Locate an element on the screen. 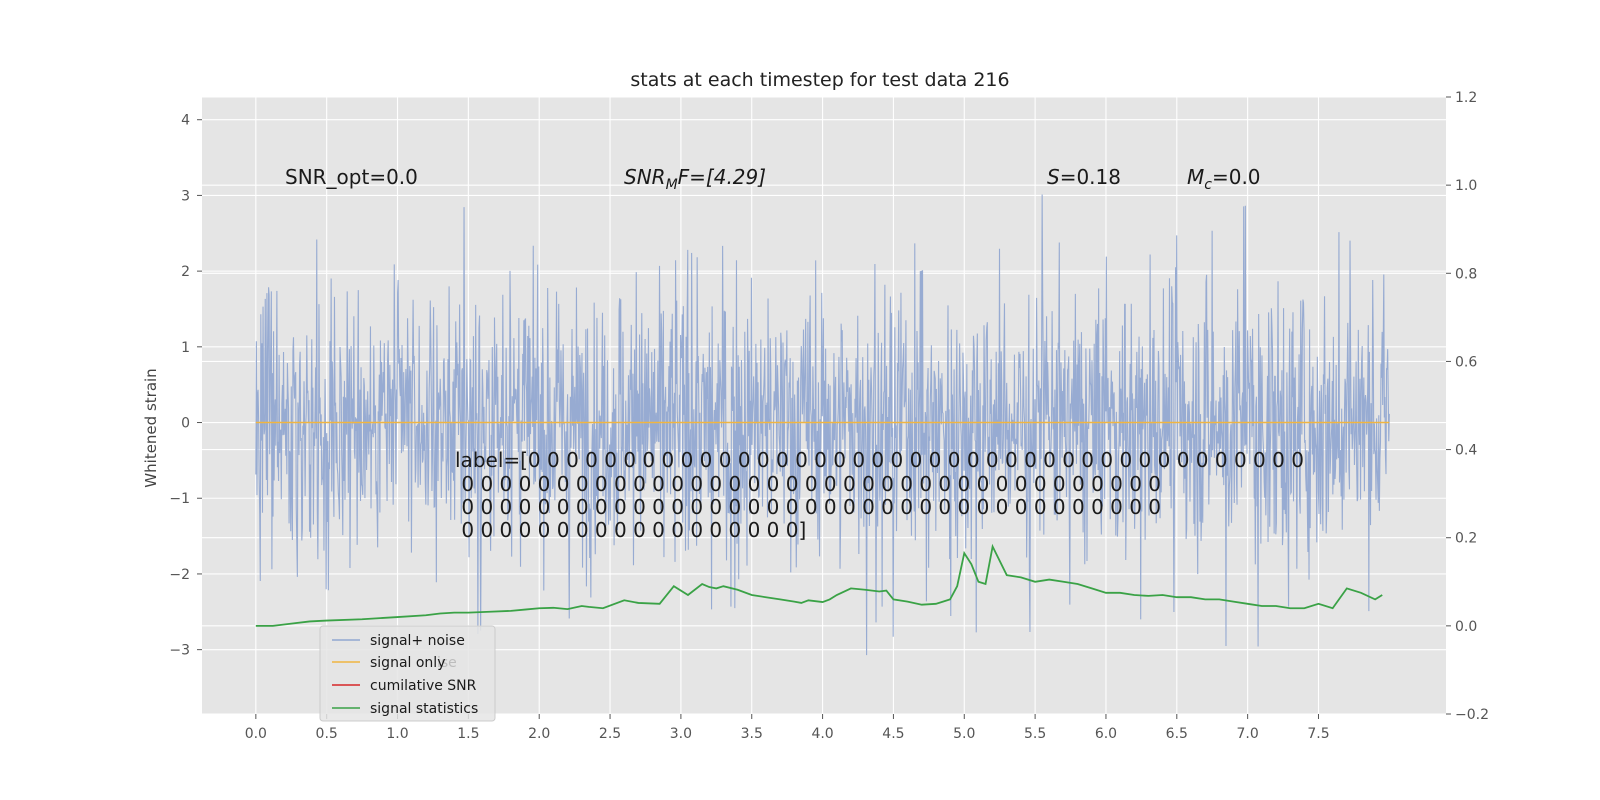 The height and width of the screenshot is (800, 1600). legend-label-signal-only: signal only is located at coordinates (407, 663).